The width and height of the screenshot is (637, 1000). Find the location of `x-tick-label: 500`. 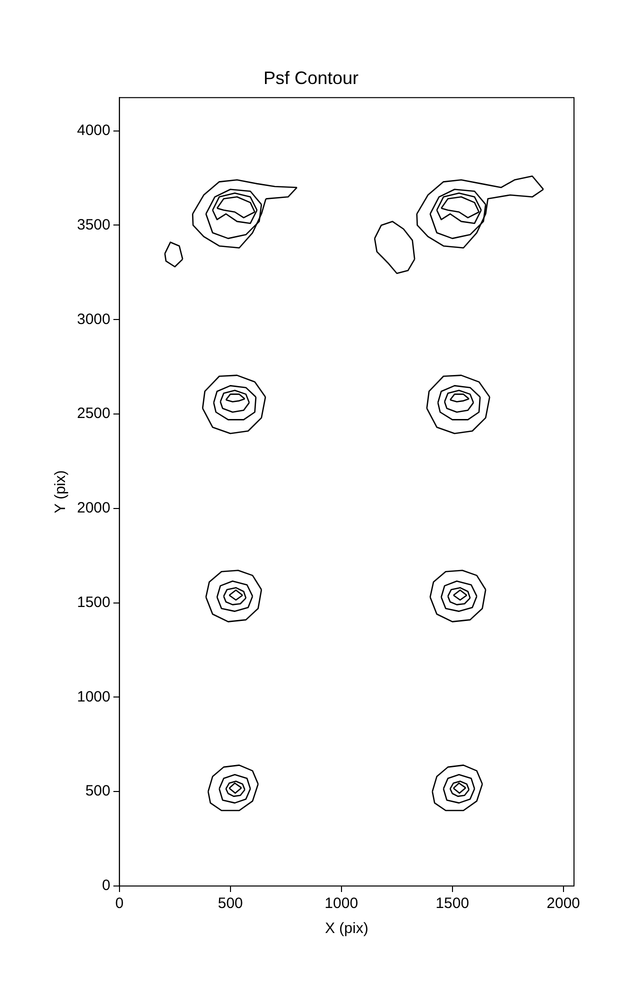

x-tick-label: 500 is located at coordinates (230, 903).